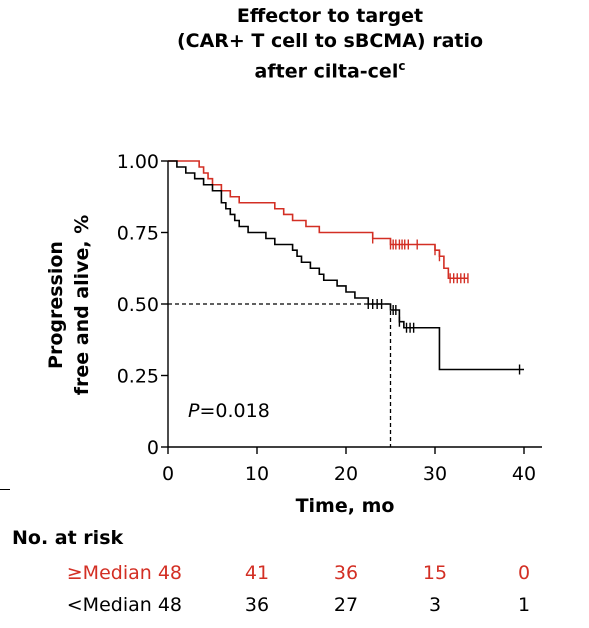 Image resolution: width=589 pixels, height=628 pixels. What do you see at coordinates (153, 448) in the screenshot?
I see `y-tick-label: 0` at bounding box center [153, 448].